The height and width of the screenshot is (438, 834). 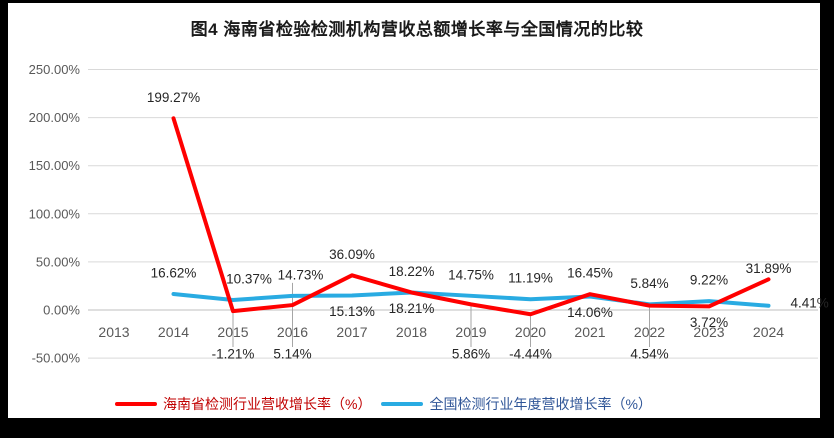 I want to click on y-tick-label: 100.00%, so click(x=55, y=213).